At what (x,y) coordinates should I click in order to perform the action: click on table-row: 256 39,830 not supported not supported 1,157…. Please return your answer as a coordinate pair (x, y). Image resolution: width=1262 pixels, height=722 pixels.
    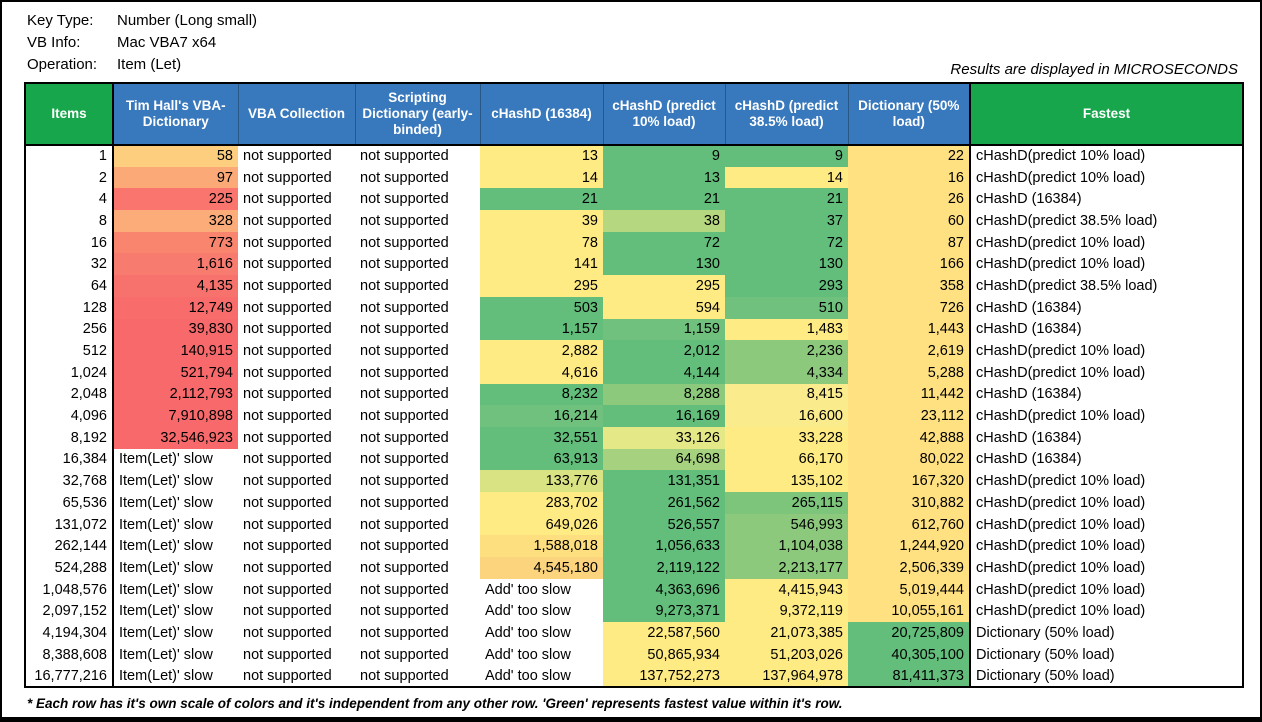
    Looking at the image, I should click on (634, 329).